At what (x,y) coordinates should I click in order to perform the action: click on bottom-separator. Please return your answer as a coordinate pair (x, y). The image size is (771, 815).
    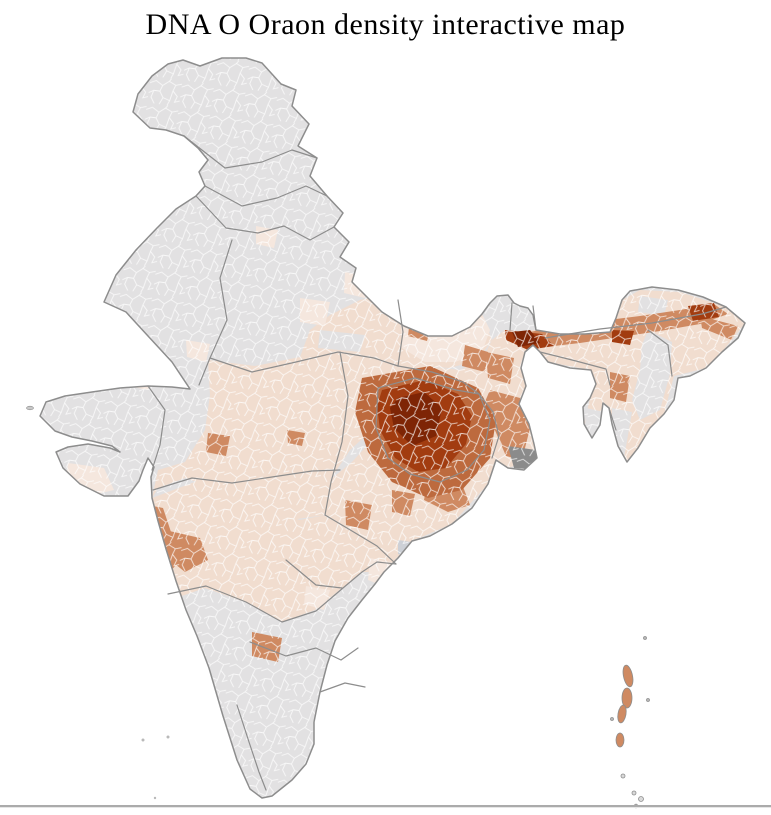
    Looking at the image, I should click on (385, 806).